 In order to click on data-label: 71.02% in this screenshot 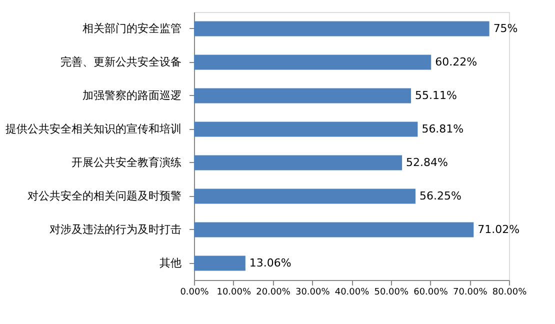, I will do `click(499, 229)`.